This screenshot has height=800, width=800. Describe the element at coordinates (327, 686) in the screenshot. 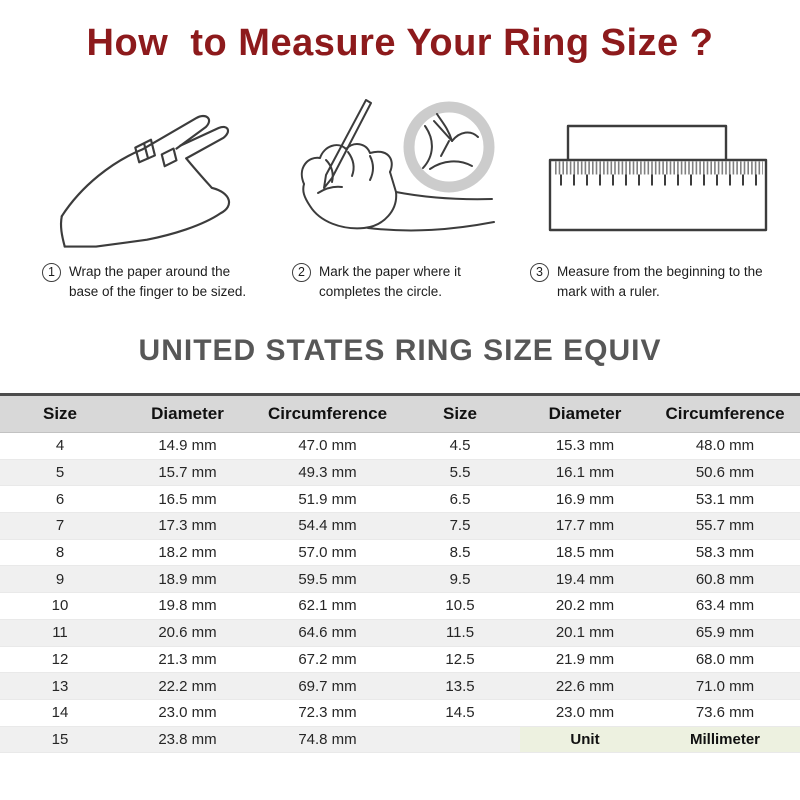

I see `table-cell: 69.7 mm` at that location.